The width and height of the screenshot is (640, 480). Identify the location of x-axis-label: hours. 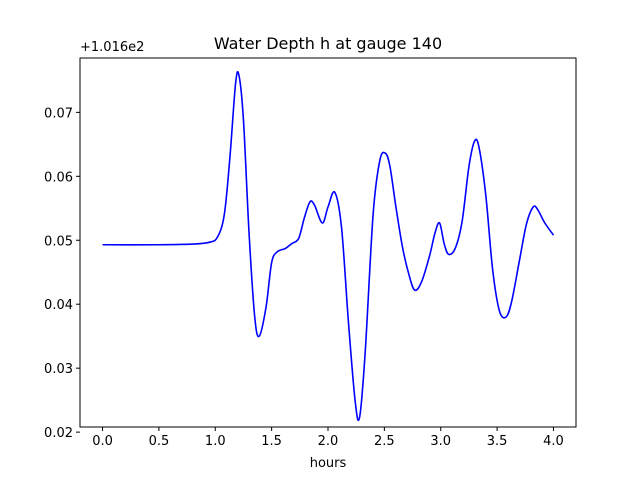
(328, 463).